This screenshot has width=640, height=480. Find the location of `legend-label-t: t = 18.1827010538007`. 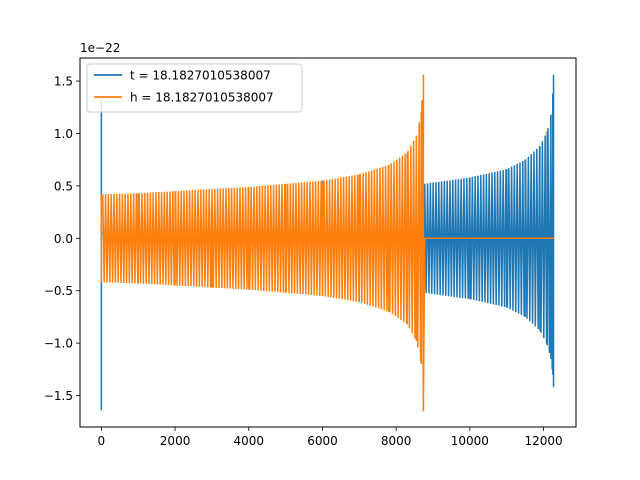

legend-label-t: t = 18.1827010538007 is located at coordinates (200, 76).